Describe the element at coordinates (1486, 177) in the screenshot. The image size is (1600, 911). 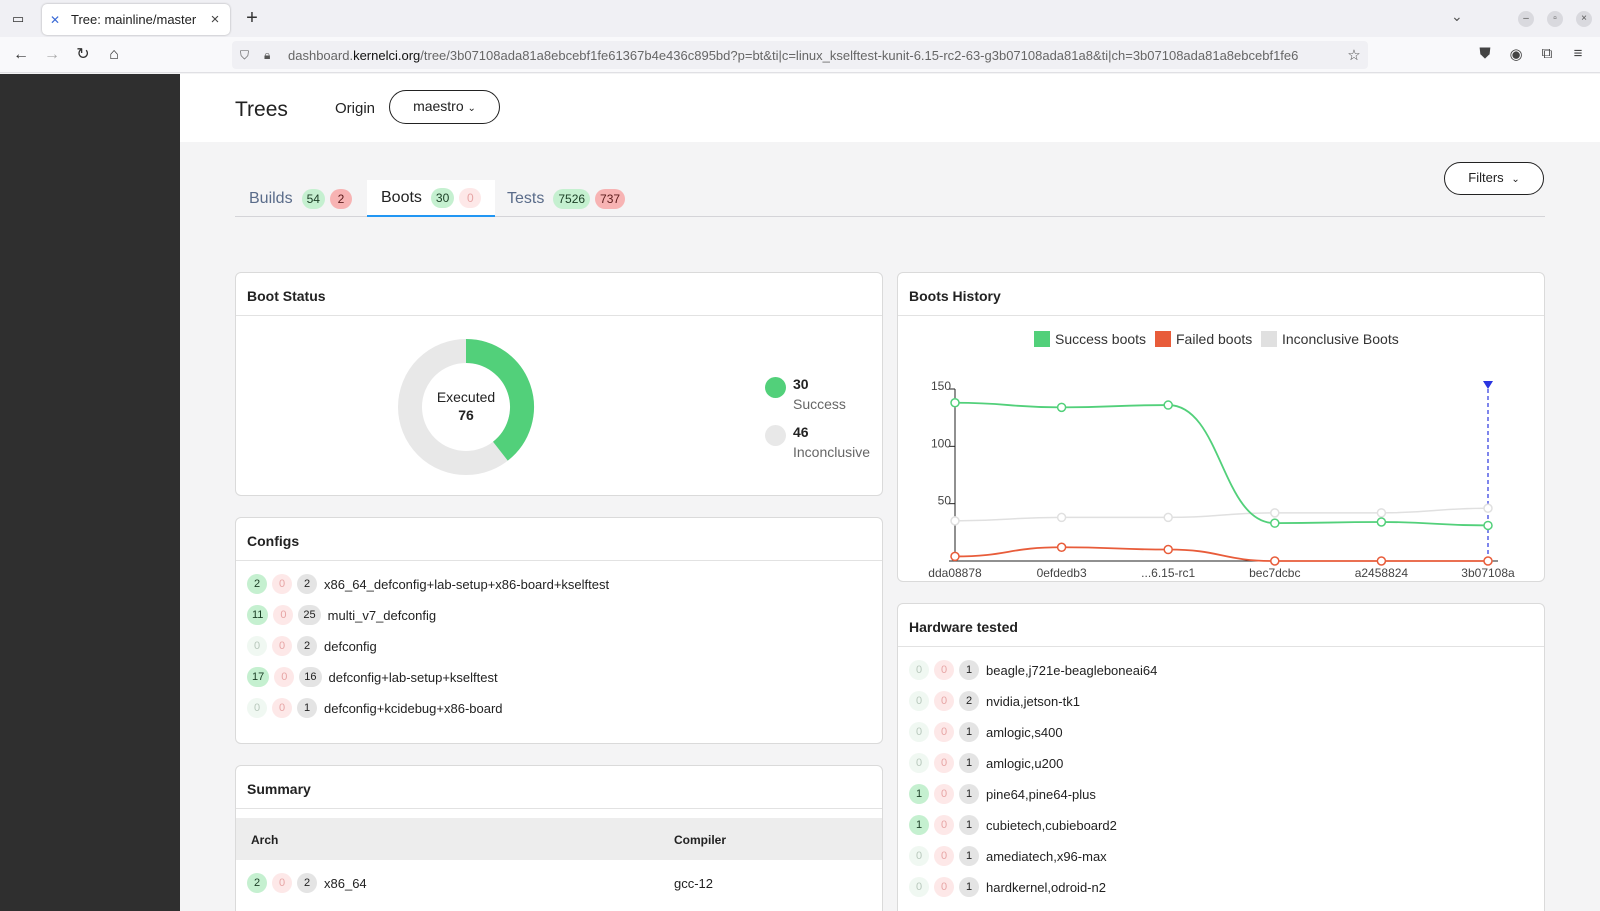
I see `filters-label: Filters` at that location.